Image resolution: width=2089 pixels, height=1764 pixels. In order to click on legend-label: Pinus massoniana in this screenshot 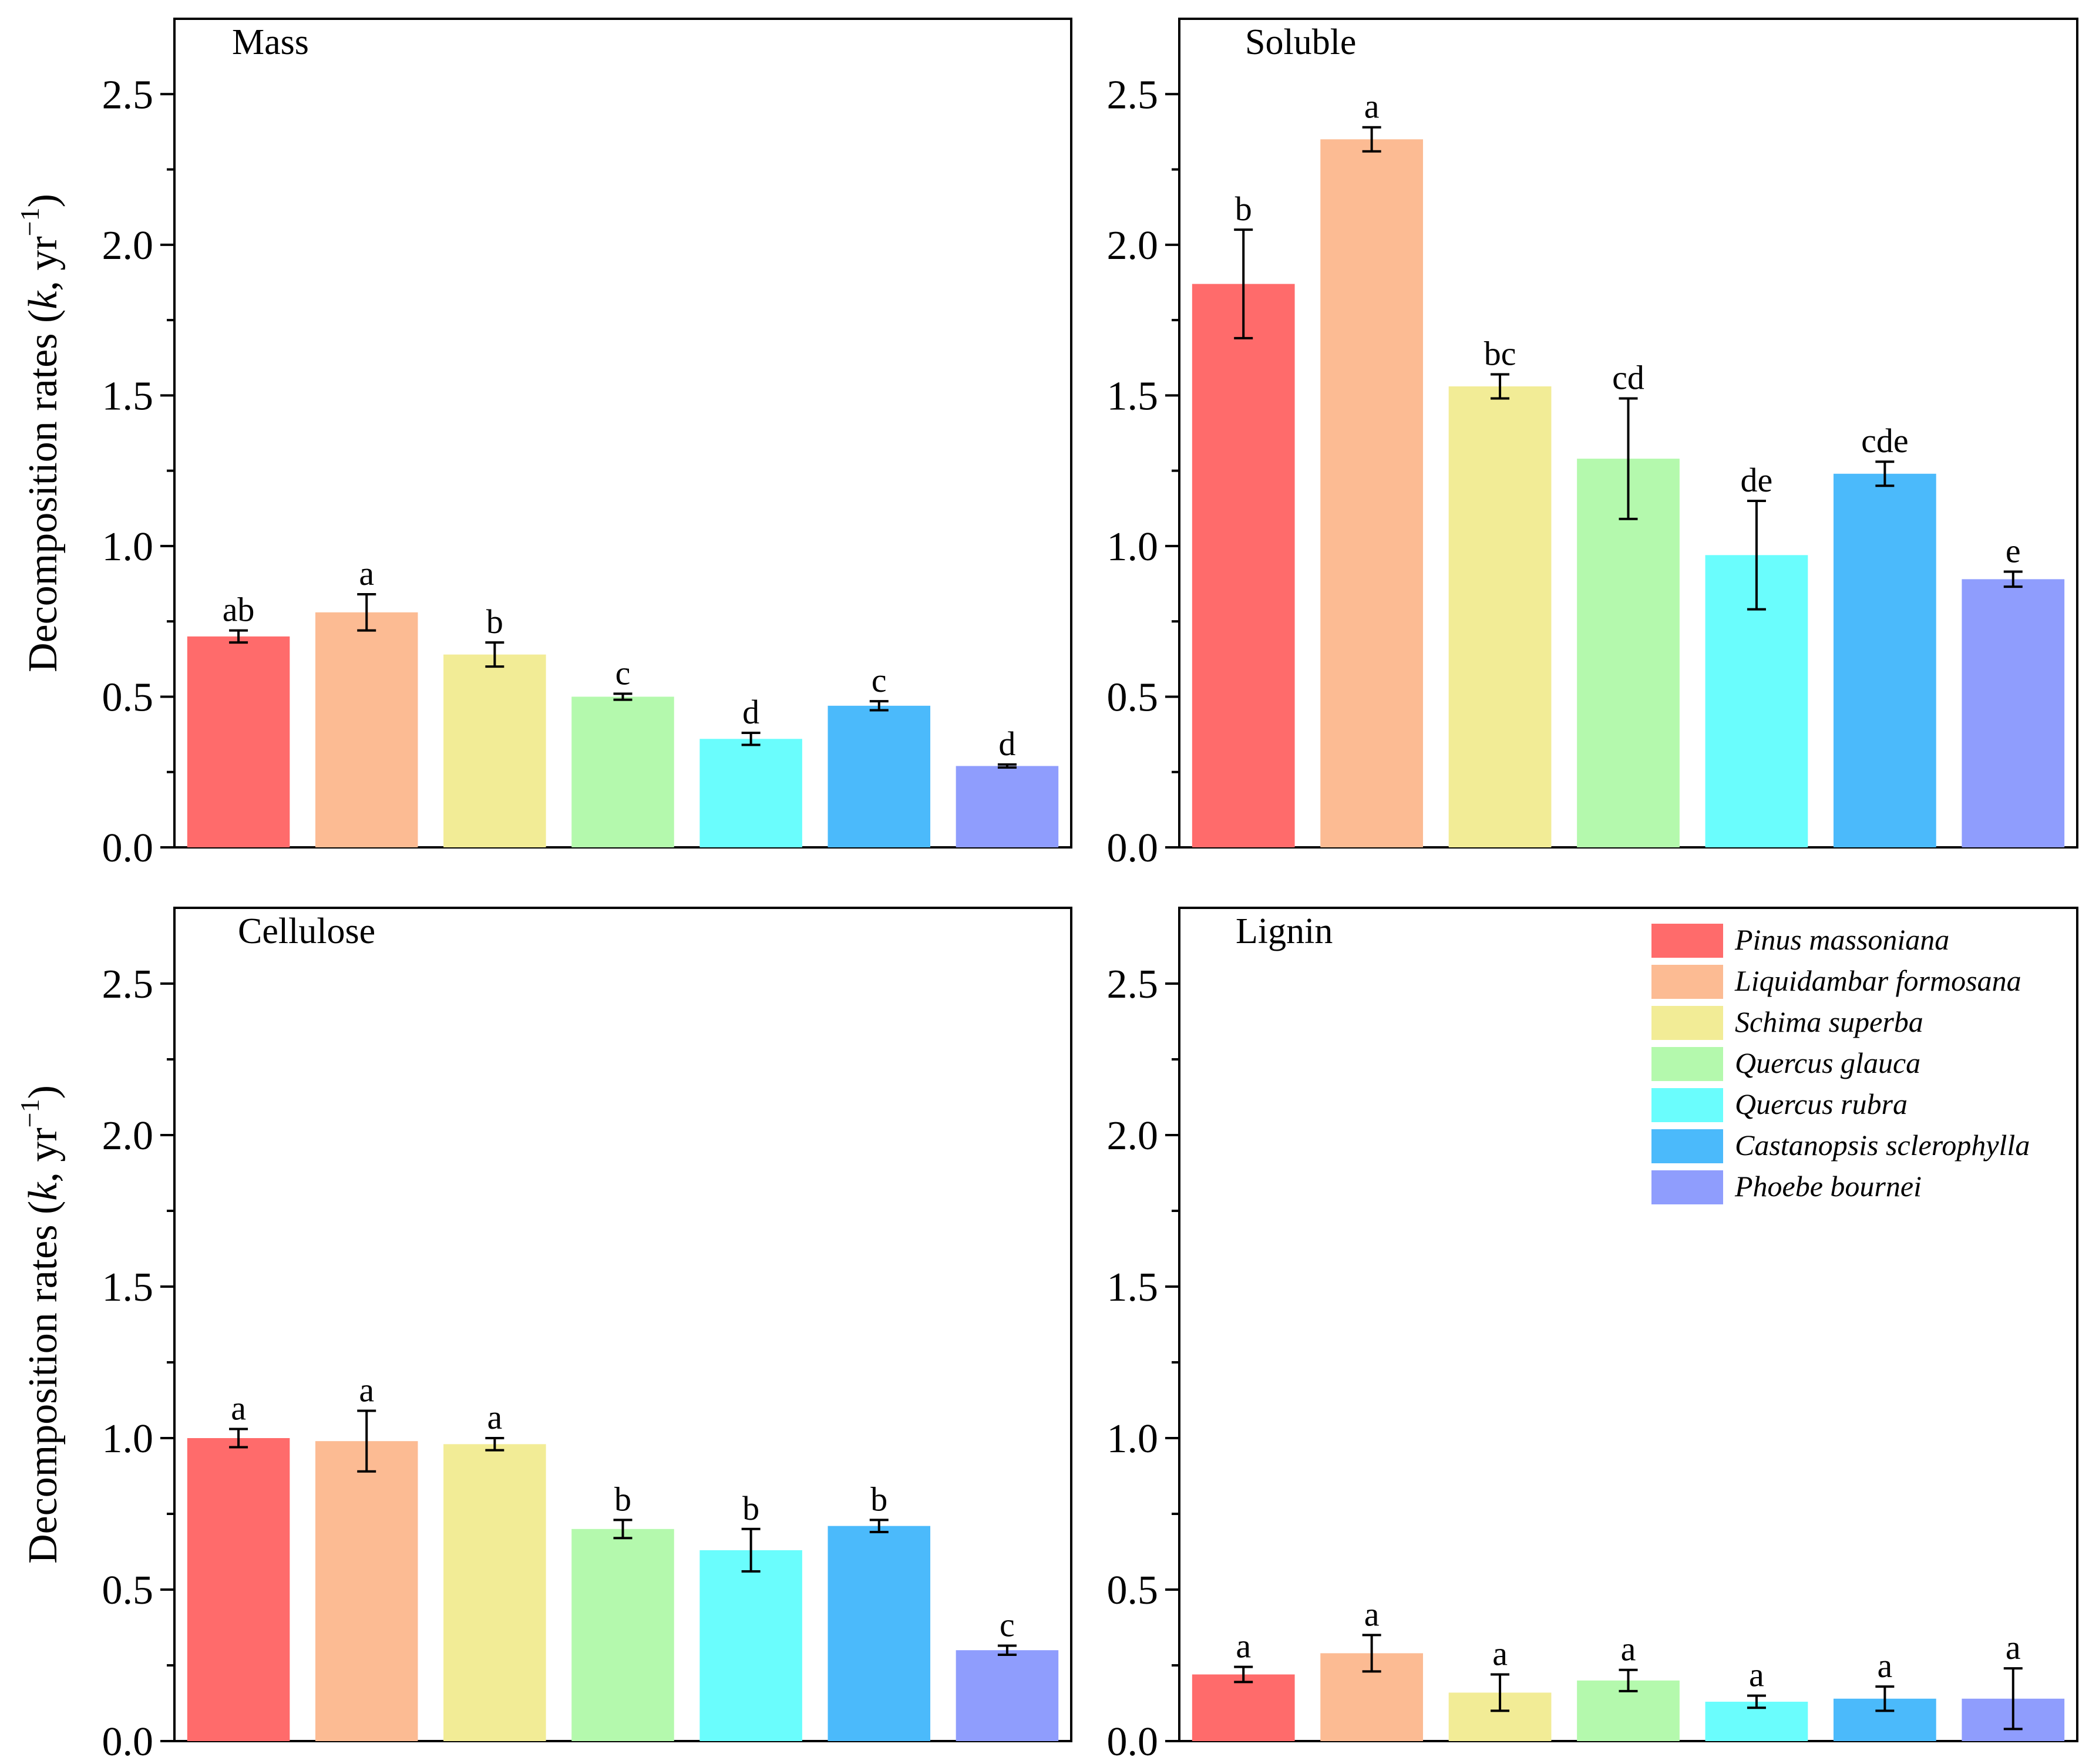, I will do `click(1841, 940)`.